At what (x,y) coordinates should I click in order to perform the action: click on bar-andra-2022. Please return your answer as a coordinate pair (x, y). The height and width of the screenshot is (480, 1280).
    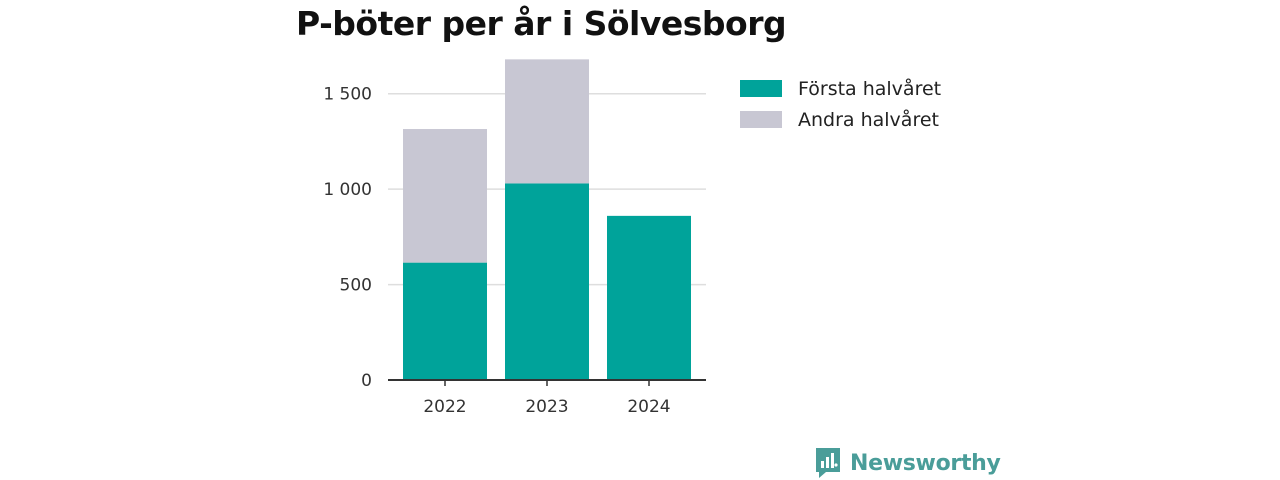
    Looking at the image, I should click on (445, 196).